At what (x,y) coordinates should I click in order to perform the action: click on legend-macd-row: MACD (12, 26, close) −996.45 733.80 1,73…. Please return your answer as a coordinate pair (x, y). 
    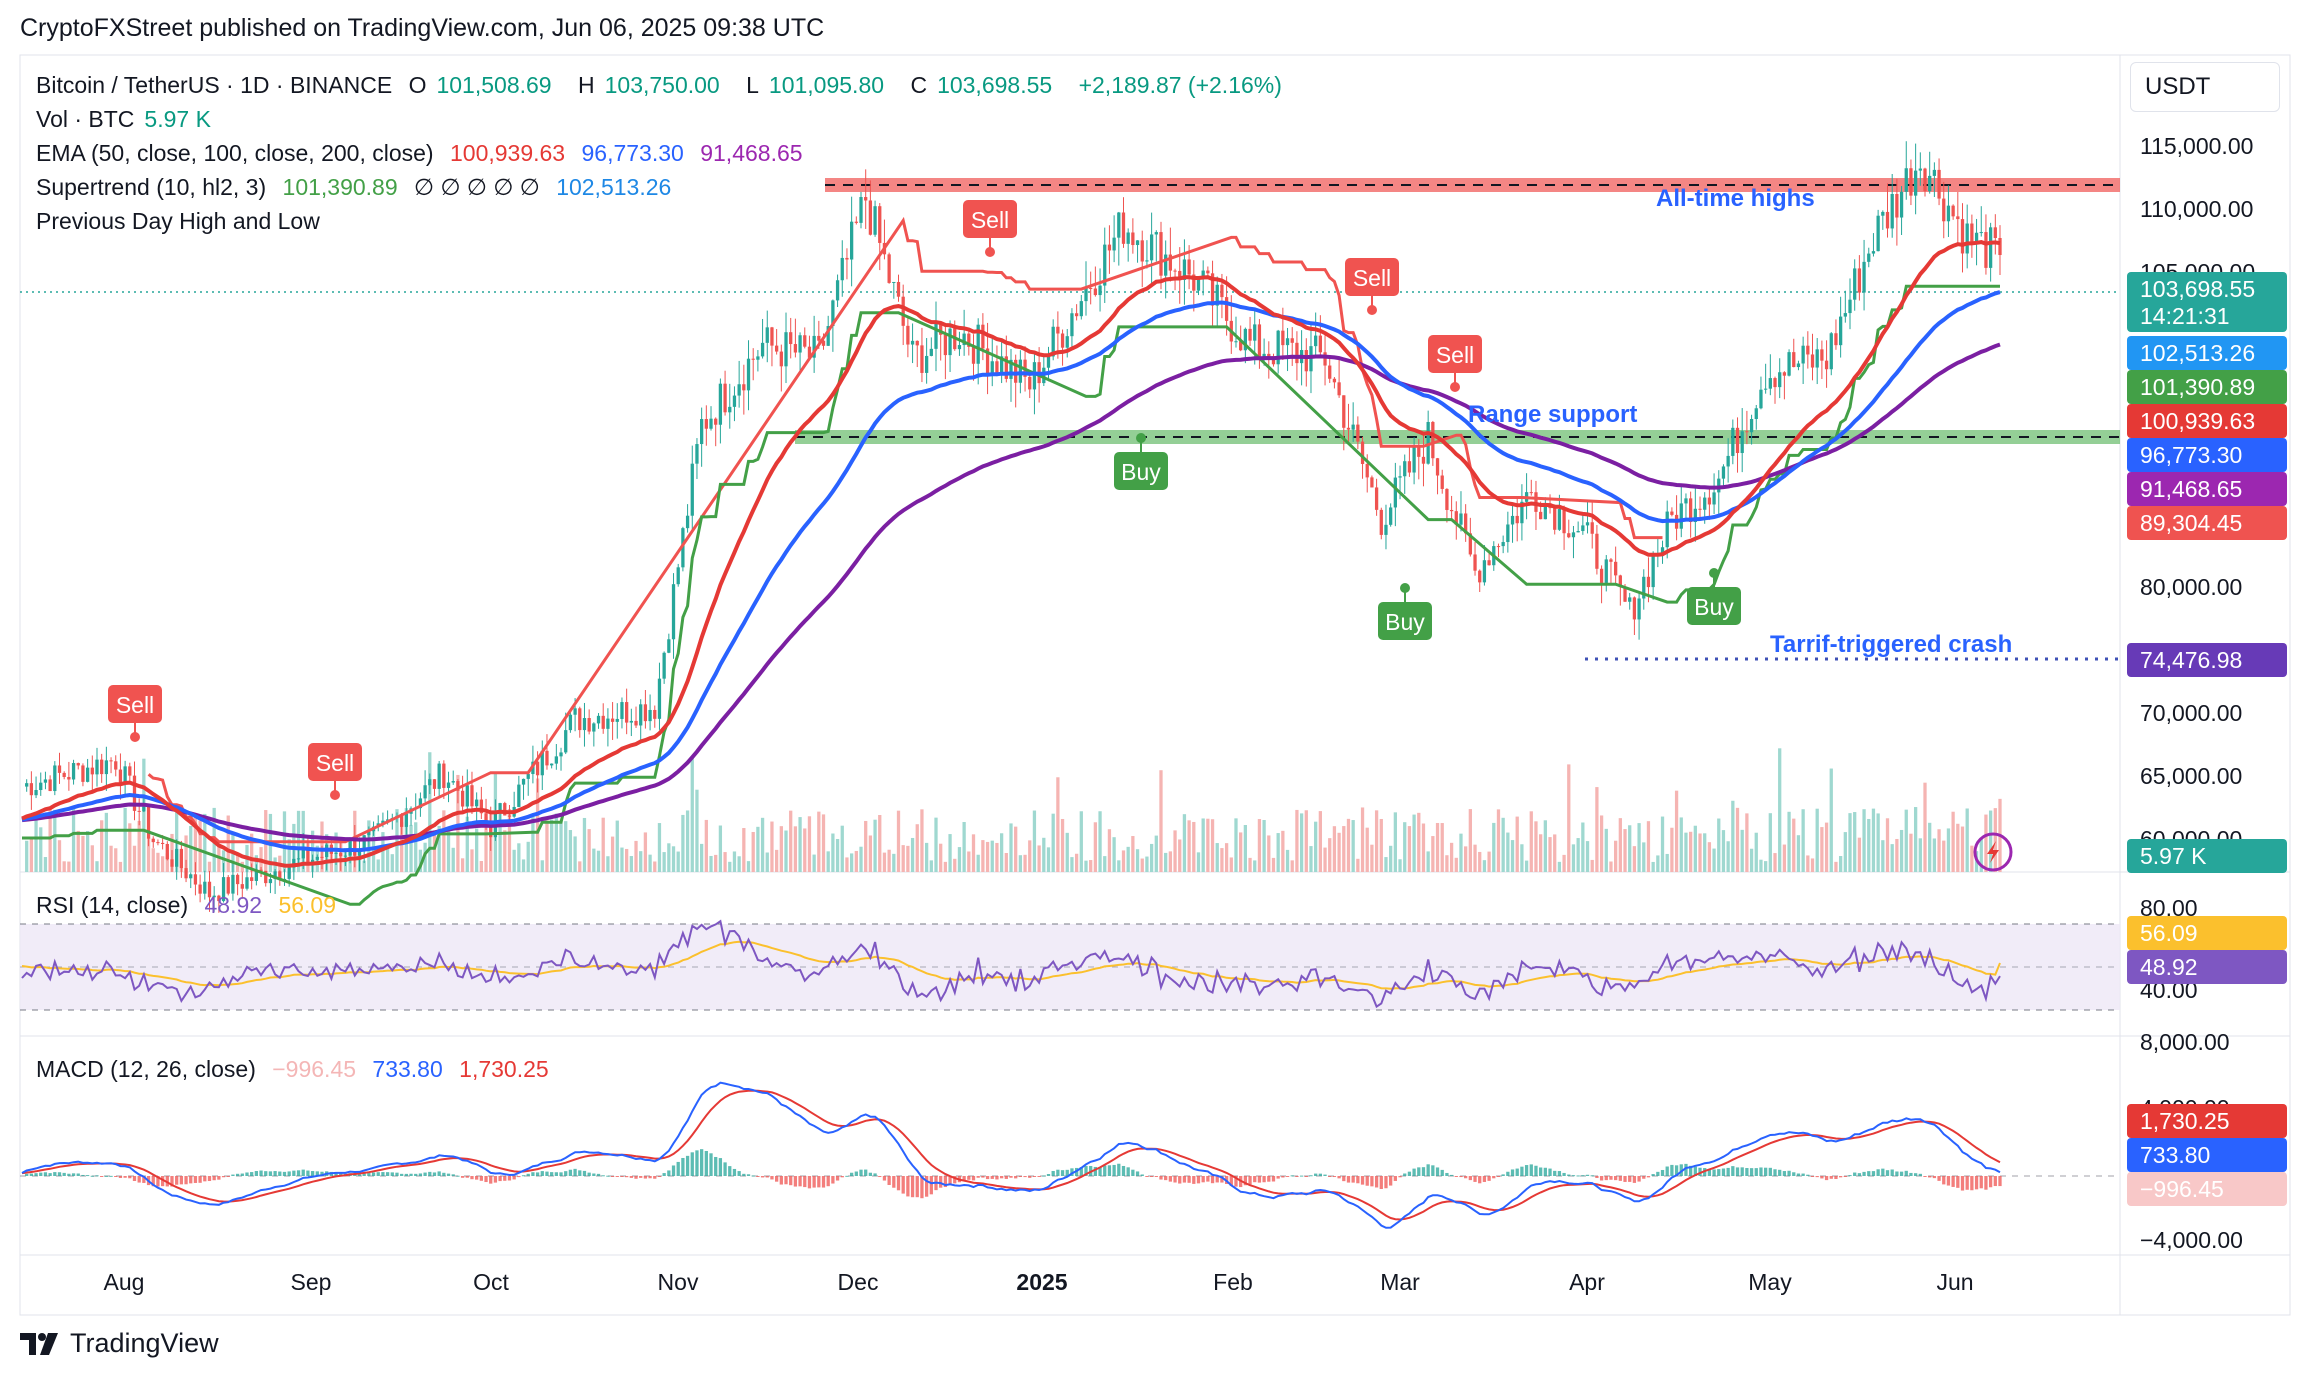
    Looking at the image, I should click on (292, 1069).